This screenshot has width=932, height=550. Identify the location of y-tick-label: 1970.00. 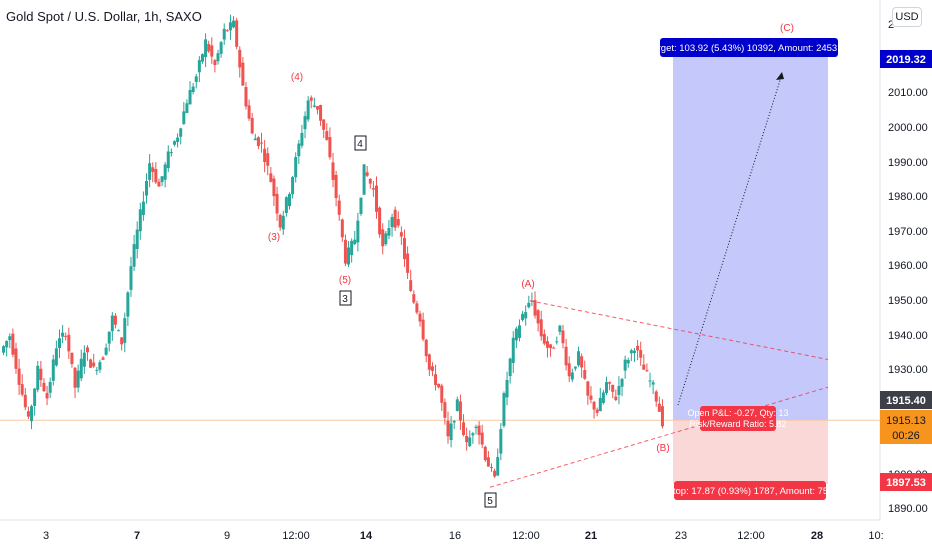
(908, 232).